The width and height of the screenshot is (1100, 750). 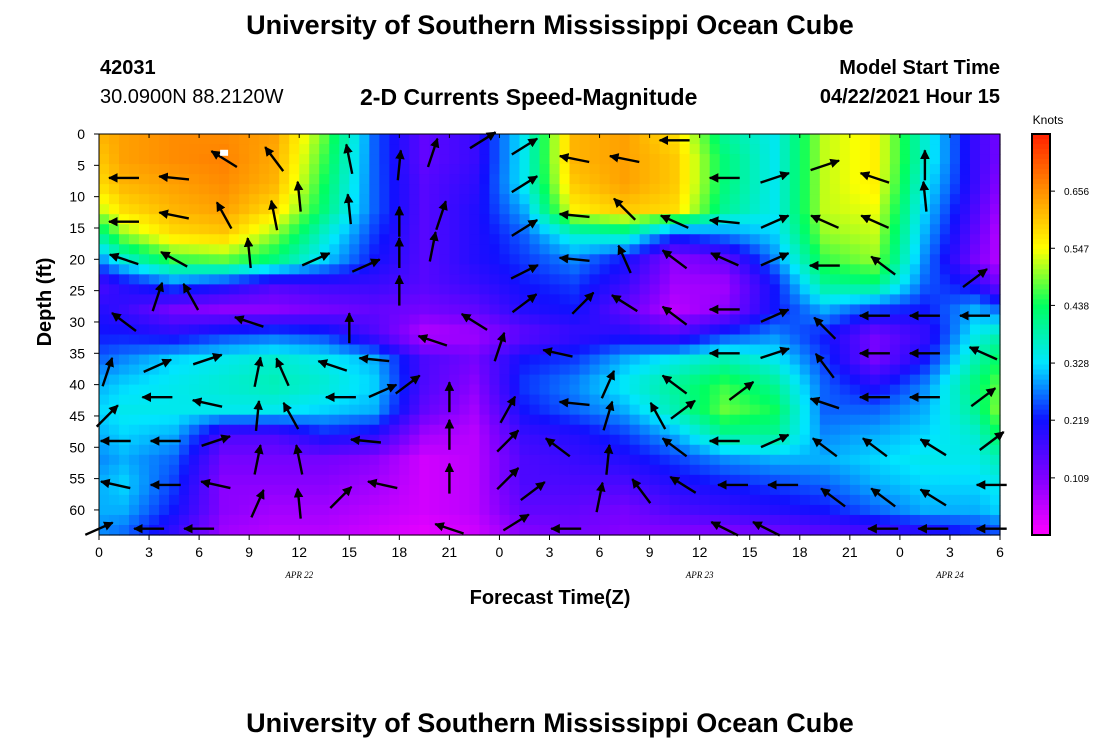 I want to click on date-label: APR 24, so click(x=949, y=575).